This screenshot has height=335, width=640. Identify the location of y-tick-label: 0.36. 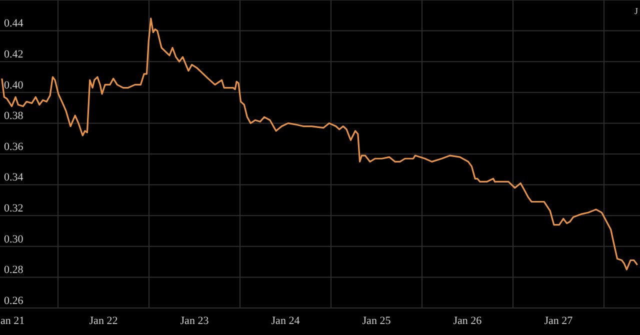
(14, 146).